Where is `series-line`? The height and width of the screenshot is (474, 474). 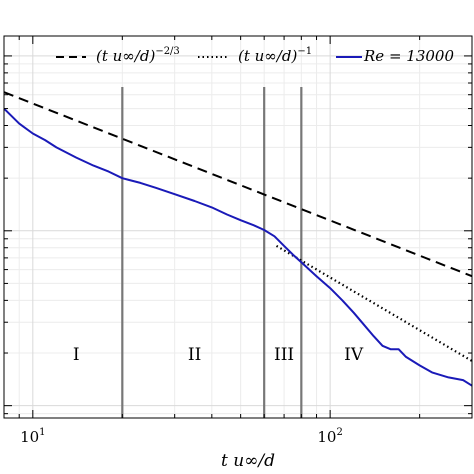
series-line is located at coordinates (374, 303).